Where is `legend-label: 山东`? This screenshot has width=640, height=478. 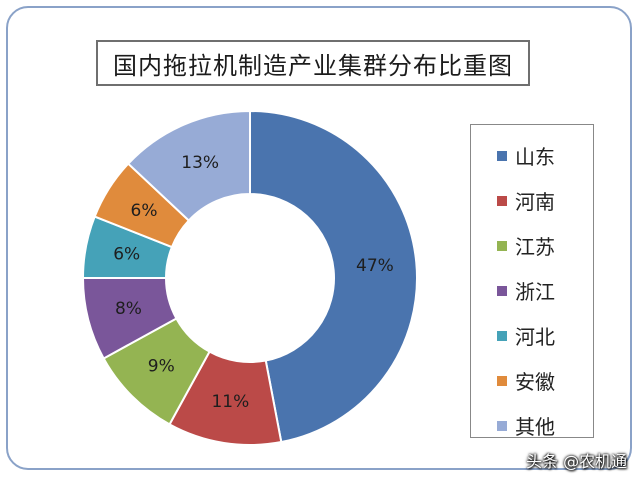
legend-label: 山东 is located at coordinates (535, 157).